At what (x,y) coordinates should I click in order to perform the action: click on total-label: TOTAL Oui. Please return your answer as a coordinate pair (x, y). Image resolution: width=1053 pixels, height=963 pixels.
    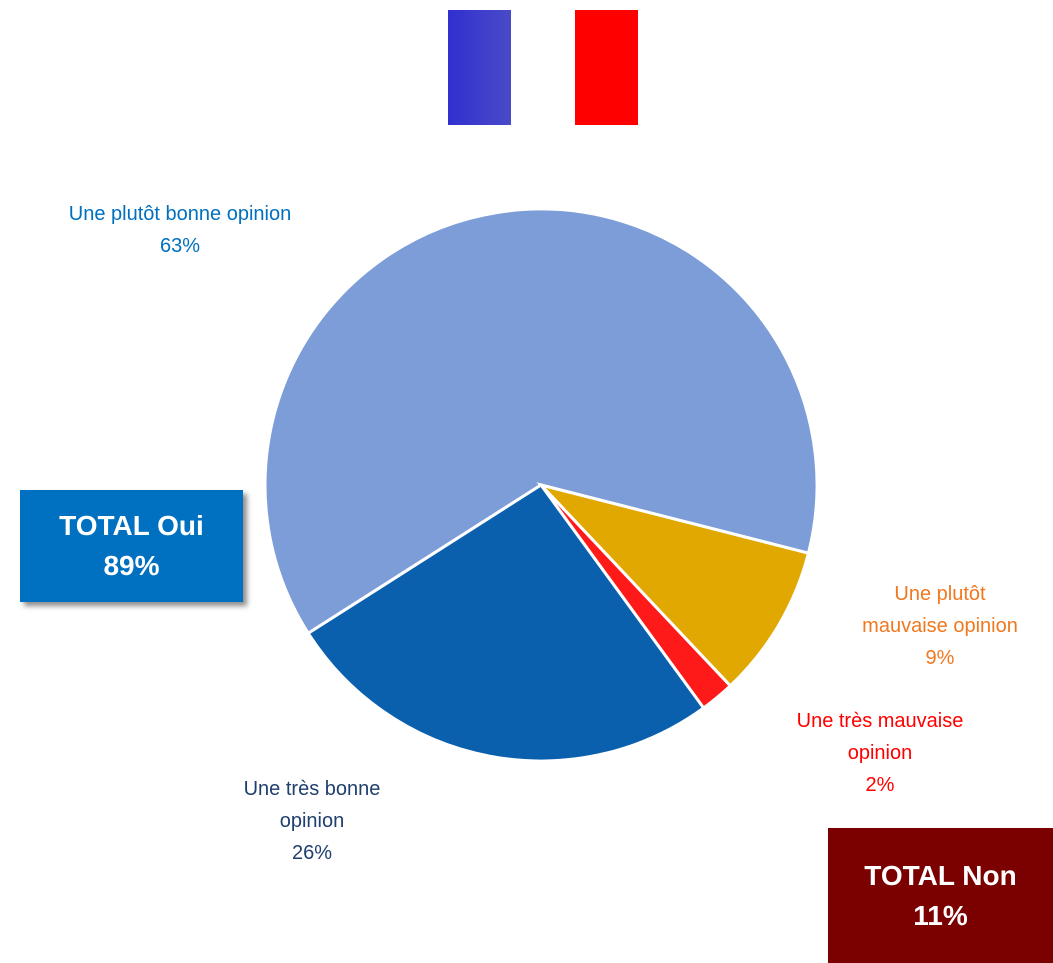
    Looking at the image, I should click on (131, 525).